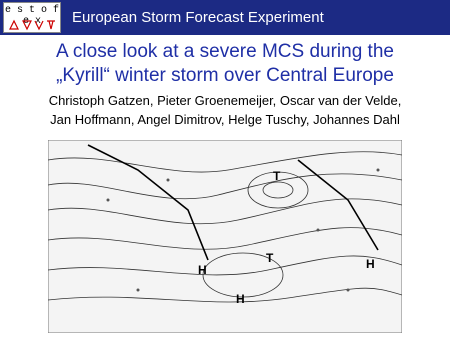 The image size is (450, 338). I want to click on logo-symbols, so click(32, 25).